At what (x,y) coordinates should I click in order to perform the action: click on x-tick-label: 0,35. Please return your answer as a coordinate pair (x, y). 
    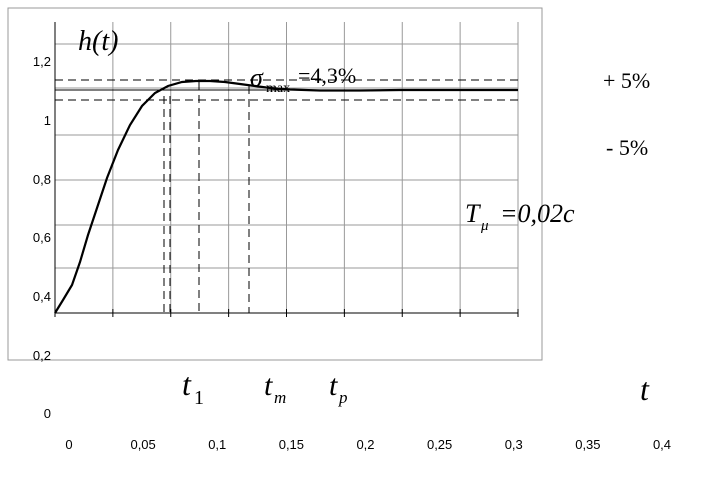
    Looking at the image, I should click on (587, 444).